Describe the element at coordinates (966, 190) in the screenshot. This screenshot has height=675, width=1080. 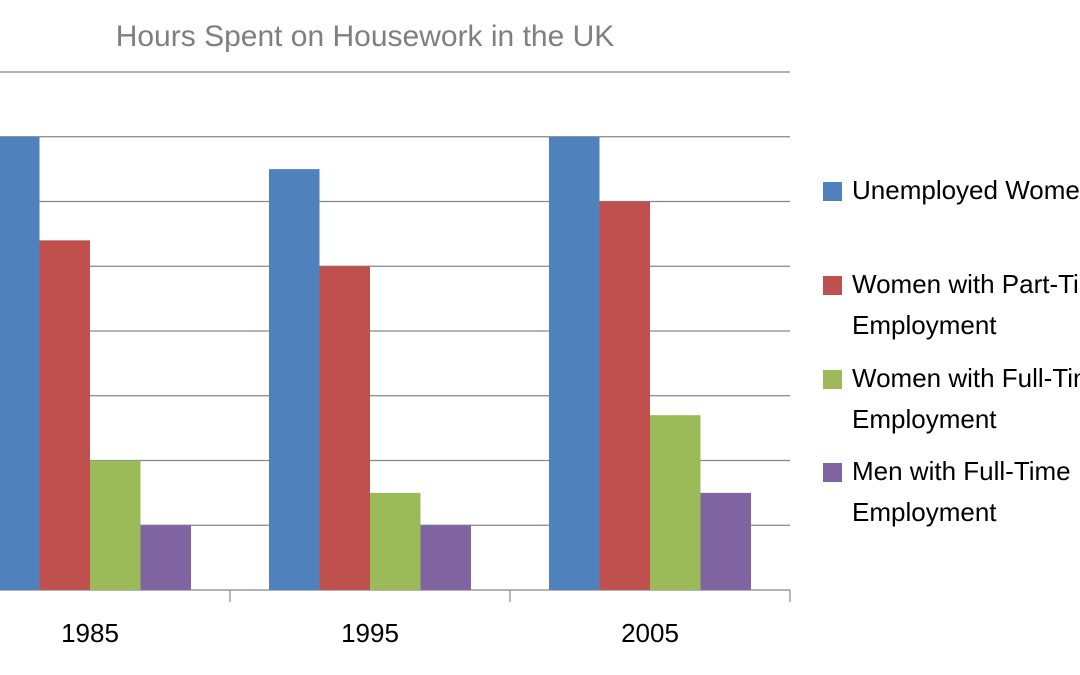
I see `legend-label: Unemployed Women` at that location.